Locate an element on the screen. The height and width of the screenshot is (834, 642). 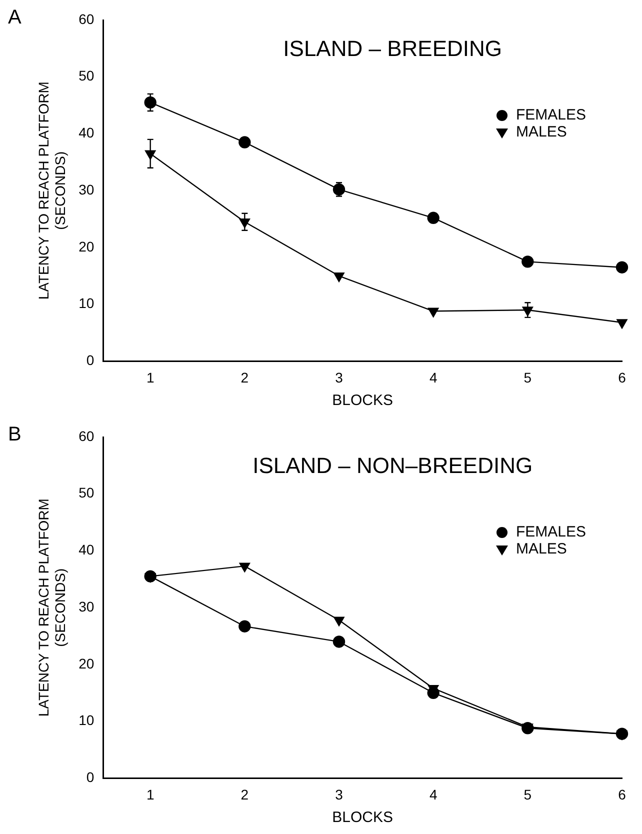
text: ISLAND – BREEDING is located at coordinates (392, 49).